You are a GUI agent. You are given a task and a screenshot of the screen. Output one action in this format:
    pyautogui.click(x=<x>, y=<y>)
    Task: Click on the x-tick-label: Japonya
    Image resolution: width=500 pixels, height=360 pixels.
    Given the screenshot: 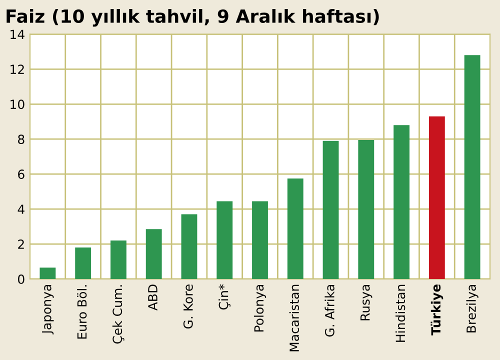 What is the action you would take?
    pyautogui.click(x=48, y=309)
    